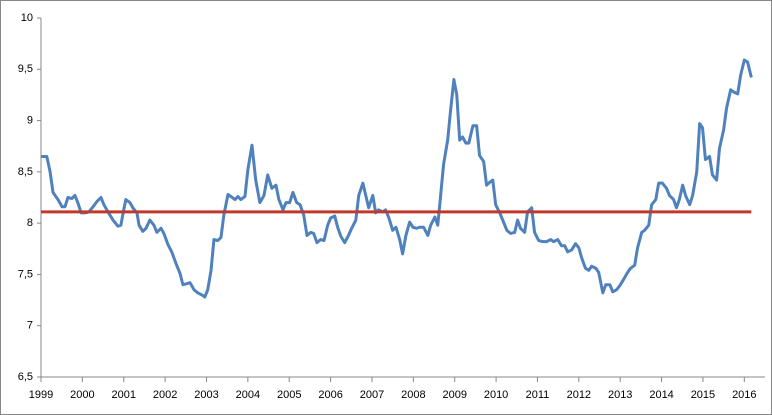 This screenshot has width=772, height=415. I want to click on x-tick-label: 2016, so click(744, 395).